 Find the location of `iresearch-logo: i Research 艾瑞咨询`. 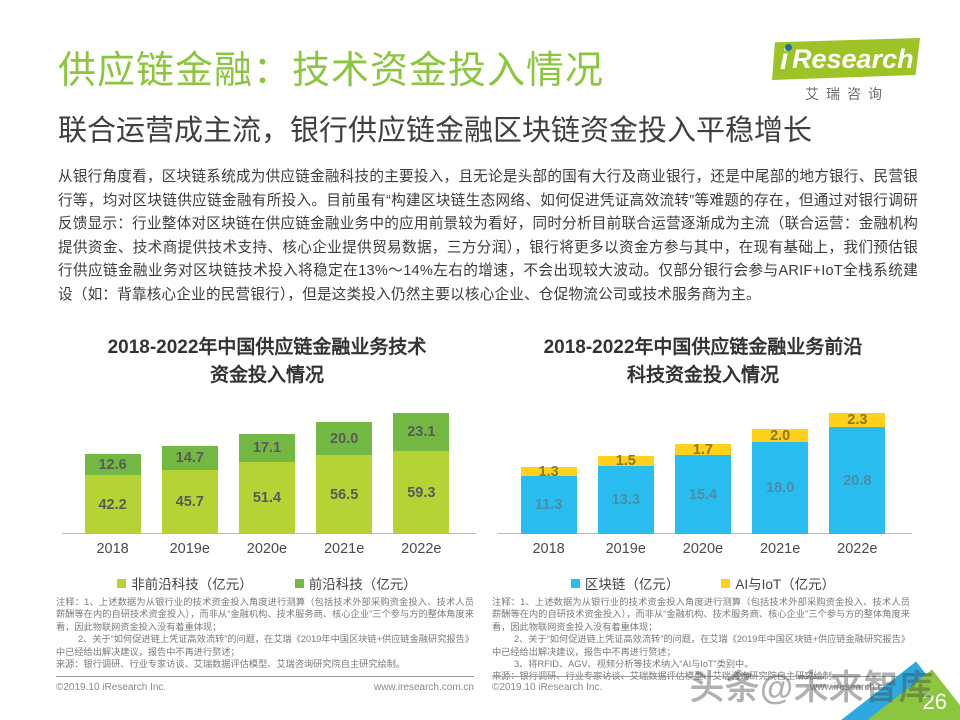

iresearch-logo: i Research 艾瑞咨询 is located at coordinates (840, 71).